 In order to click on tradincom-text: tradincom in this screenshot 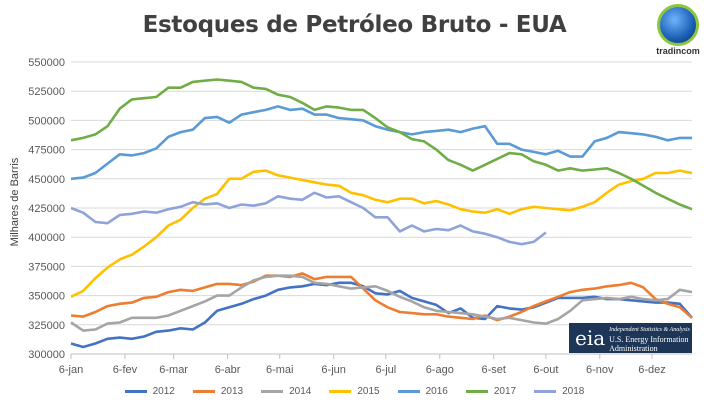, I will do `click(678, 51)`.